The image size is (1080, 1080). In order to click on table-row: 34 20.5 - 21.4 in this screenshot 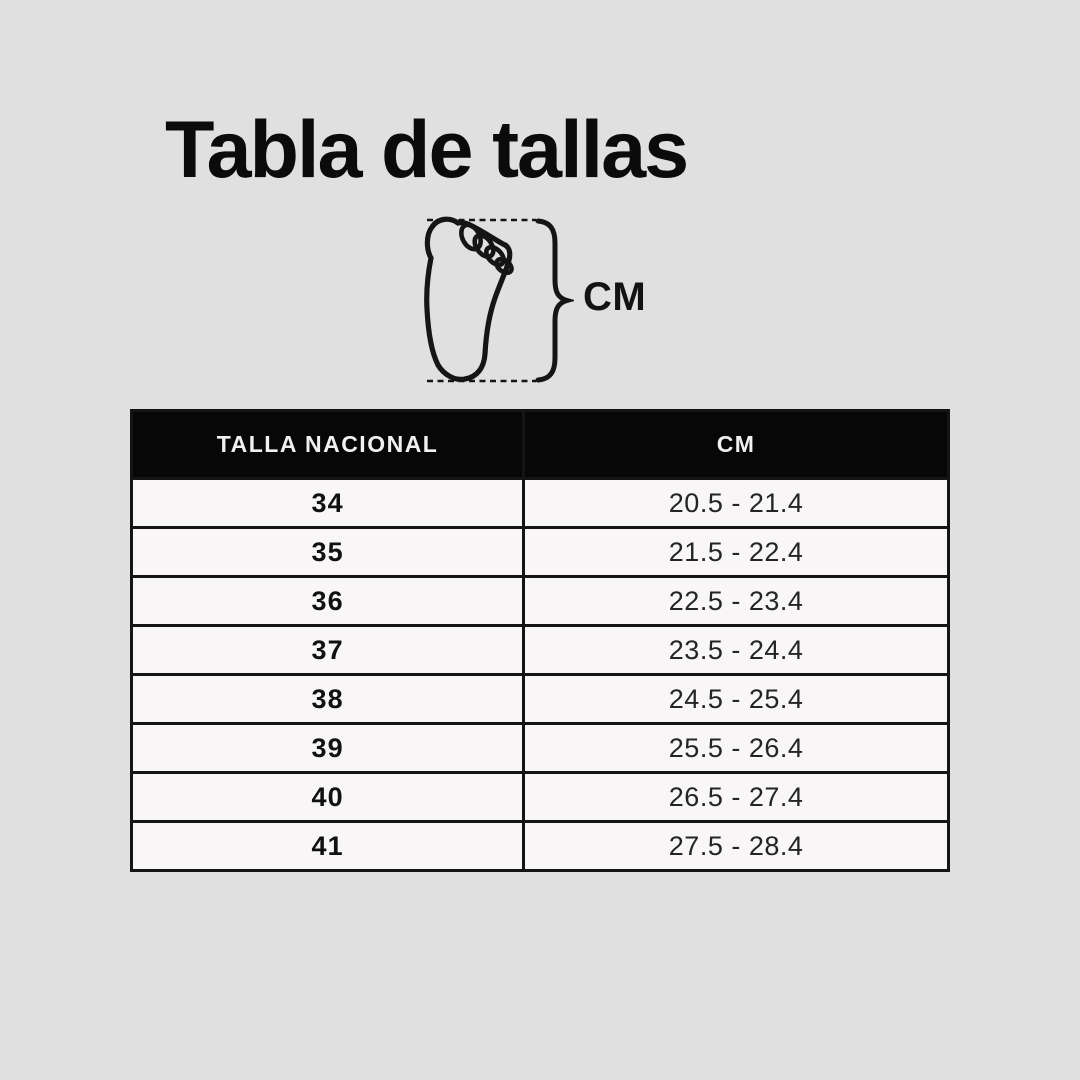, I will do `click(539, 503)`.